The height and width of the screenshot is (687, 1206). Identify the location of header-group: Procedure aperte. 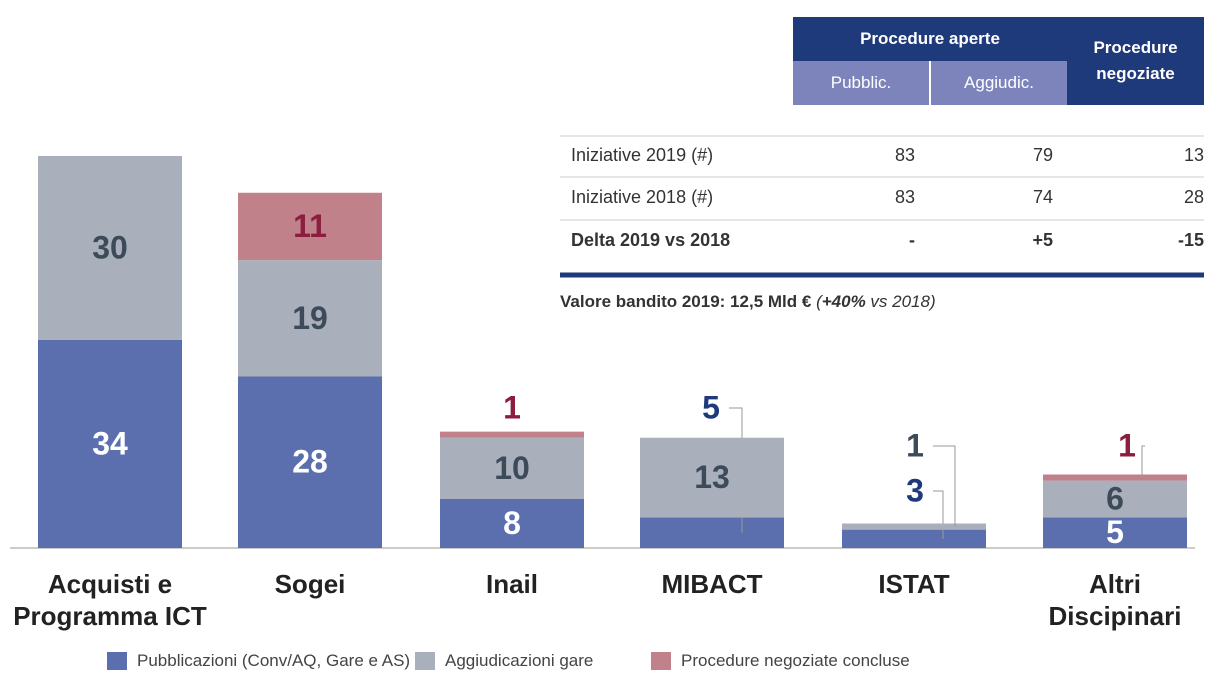
(930, 39).